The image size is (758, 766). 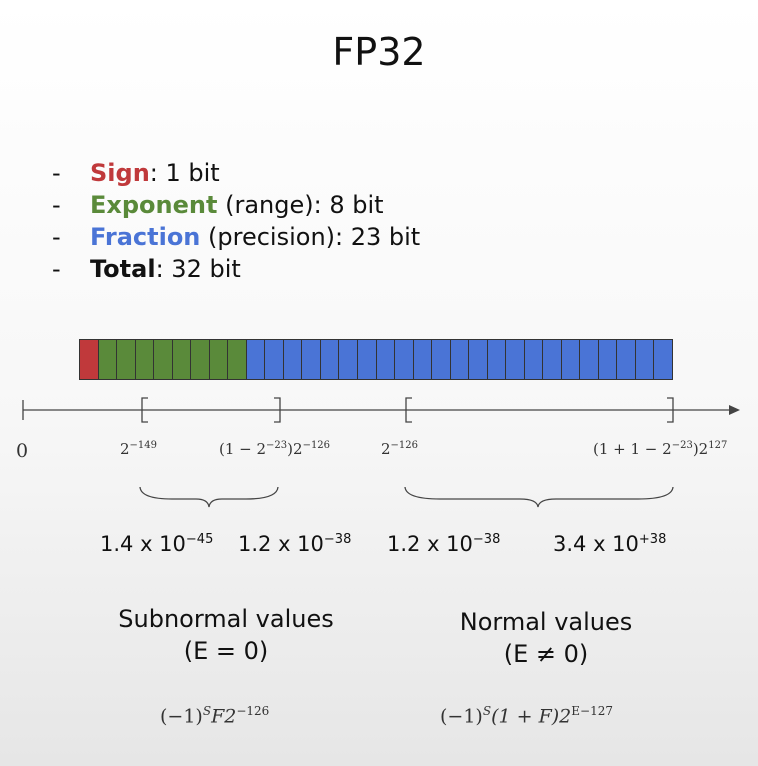 What do you see at coordinates (408, 410) in the screenshot?
I see `normal-open-bracket` at bounding box center [408, 410].